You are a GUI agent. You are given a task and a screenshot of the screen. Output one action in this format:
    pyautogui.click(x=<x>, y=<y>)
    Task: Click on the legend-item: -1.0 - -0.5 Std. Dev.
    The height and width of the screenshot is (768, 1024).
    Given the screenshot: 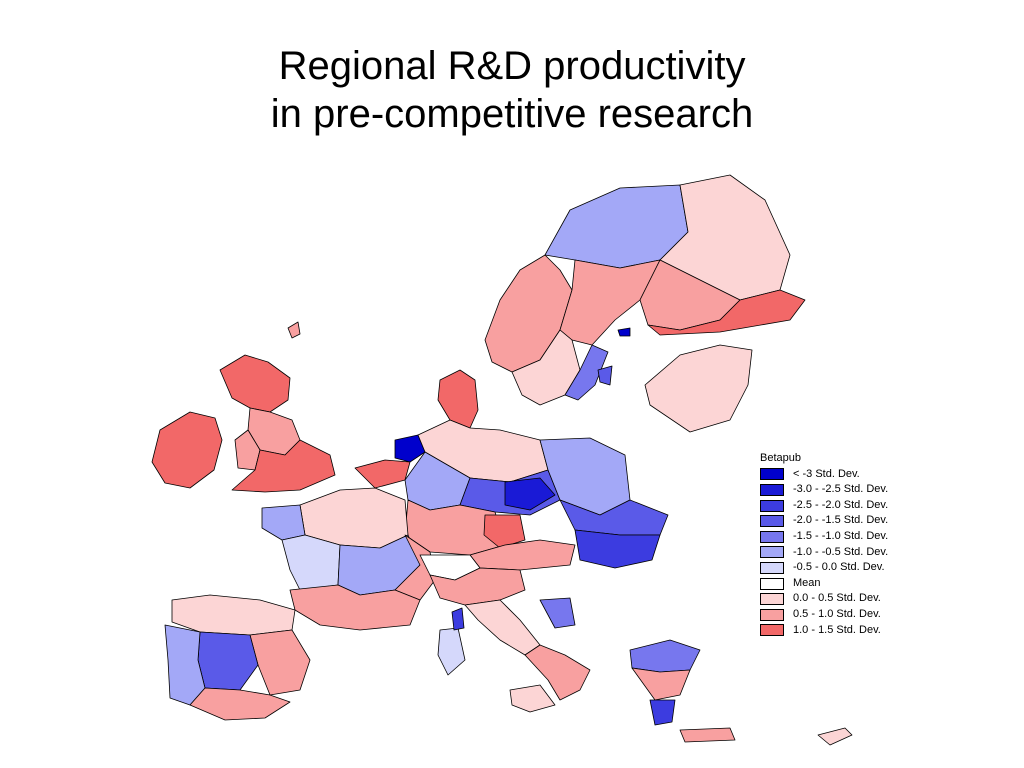 What is the action you would take?
    pyautogui.click(x=824, y=553)
    